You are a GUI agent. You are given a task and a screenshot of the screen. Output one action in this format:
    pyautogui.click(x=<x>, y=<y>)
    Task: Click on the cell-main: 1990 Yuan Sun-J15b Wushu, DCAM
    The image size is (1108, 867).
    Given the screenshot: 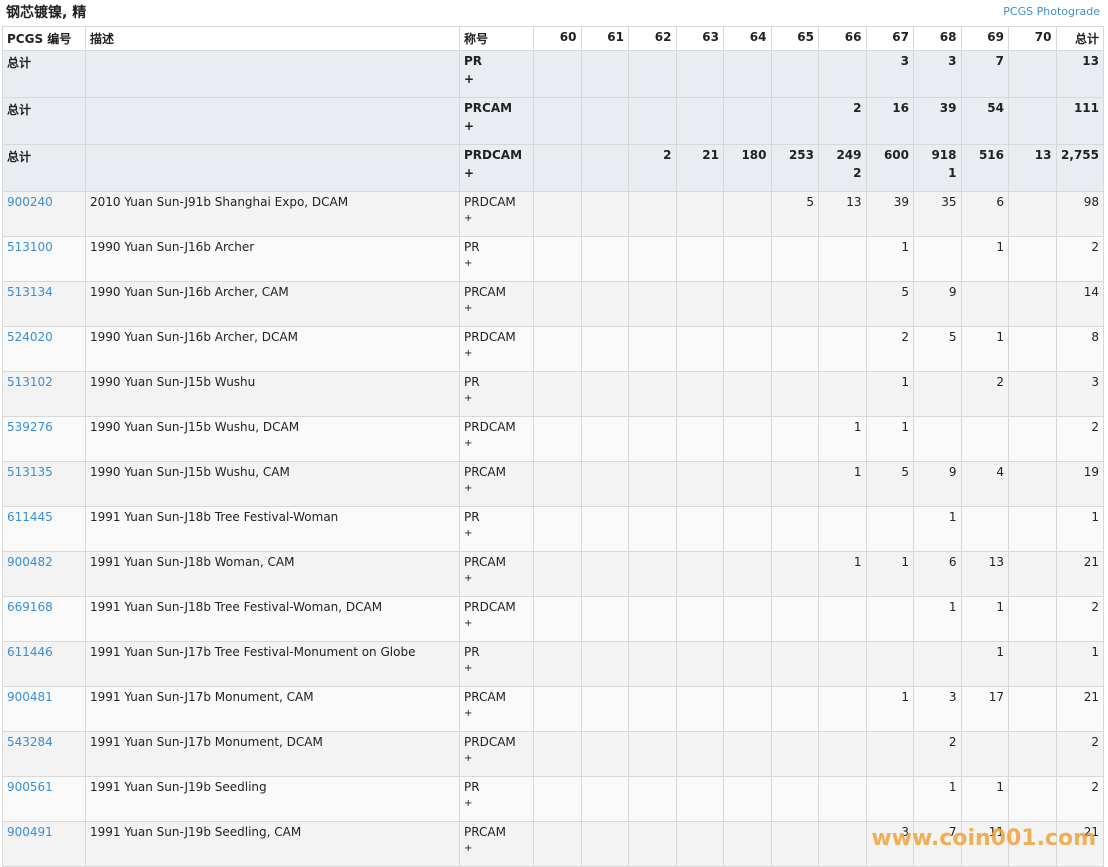 What is the action you would take?
    pyautogui.click(x=195, y=427)
    